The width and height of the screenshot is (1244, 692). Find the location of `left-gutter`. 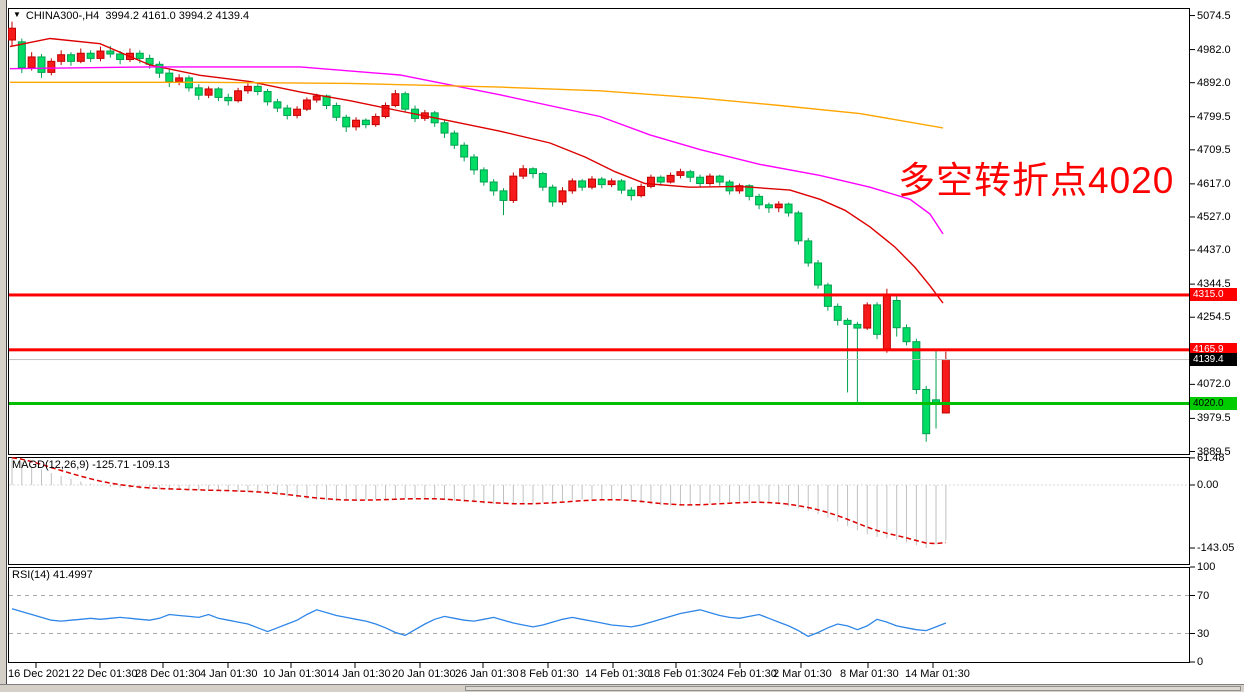

left-gutter is located at coordinates (3, 346).